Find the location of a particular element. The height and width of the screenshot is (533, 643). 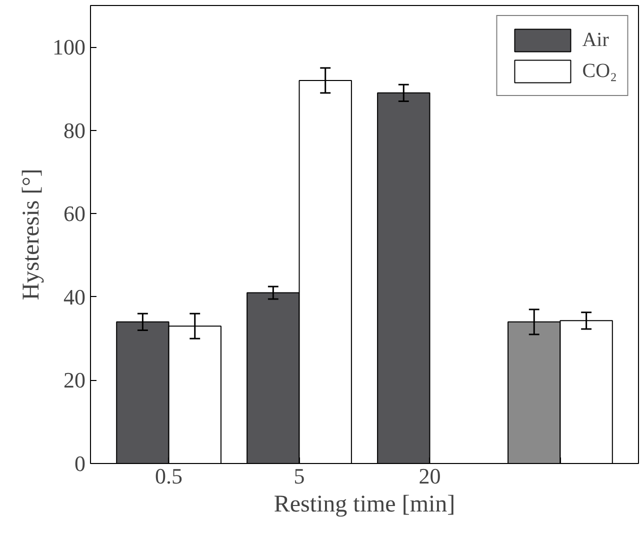

x-axis-title: Resting time [min] is located at coordinates (365, 505).